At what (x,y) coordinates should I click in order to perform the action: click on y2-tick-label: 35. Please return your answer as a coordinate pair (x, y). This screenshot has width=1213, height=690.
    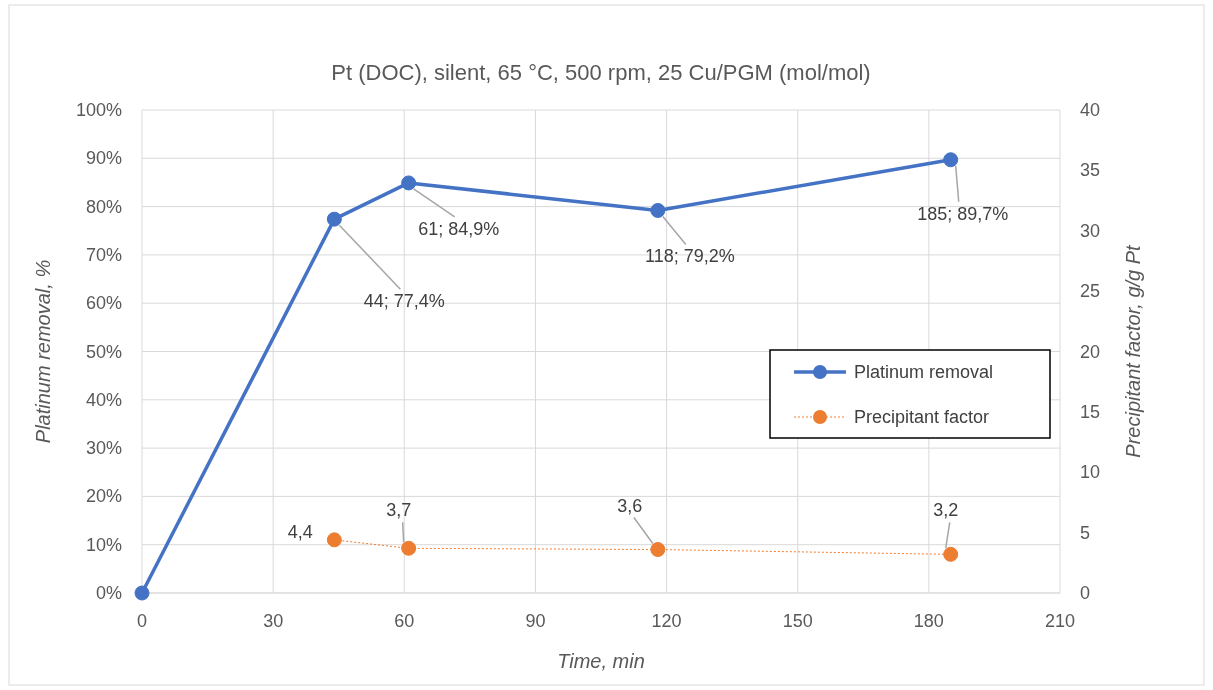
    Looking at the image, I should click on (1090, 170).